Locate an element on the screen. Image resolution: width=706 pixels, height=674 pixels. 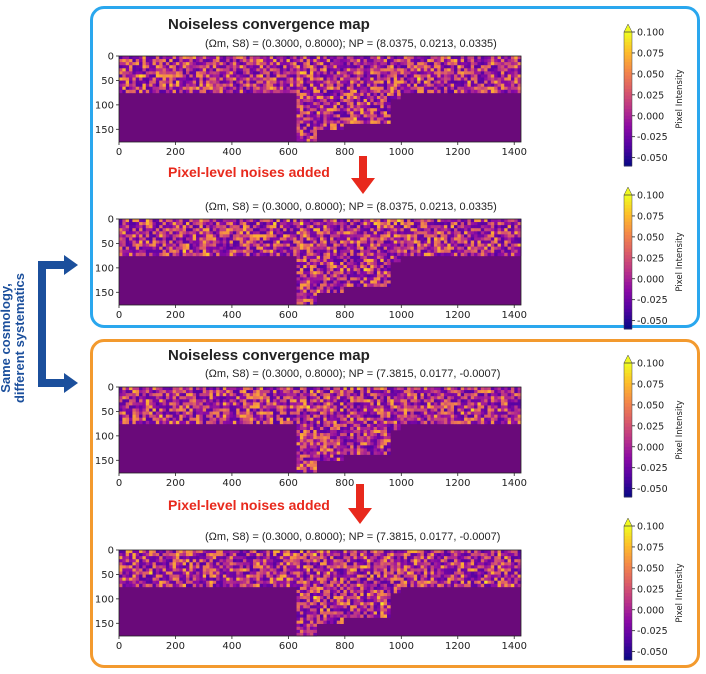
group2-title: Noiseless convergence map is located at coordinates (269, 355).